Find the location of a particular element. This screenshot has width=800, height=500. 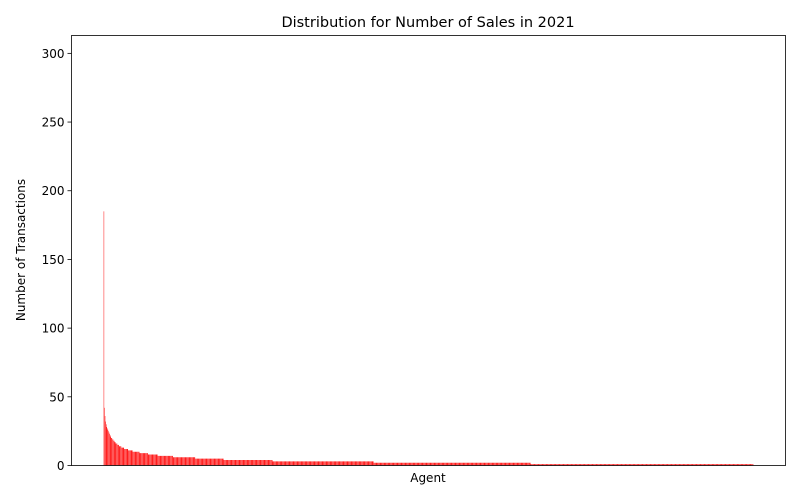

y-axis-label: Number of Transactions is located at coordinates (21, 250).